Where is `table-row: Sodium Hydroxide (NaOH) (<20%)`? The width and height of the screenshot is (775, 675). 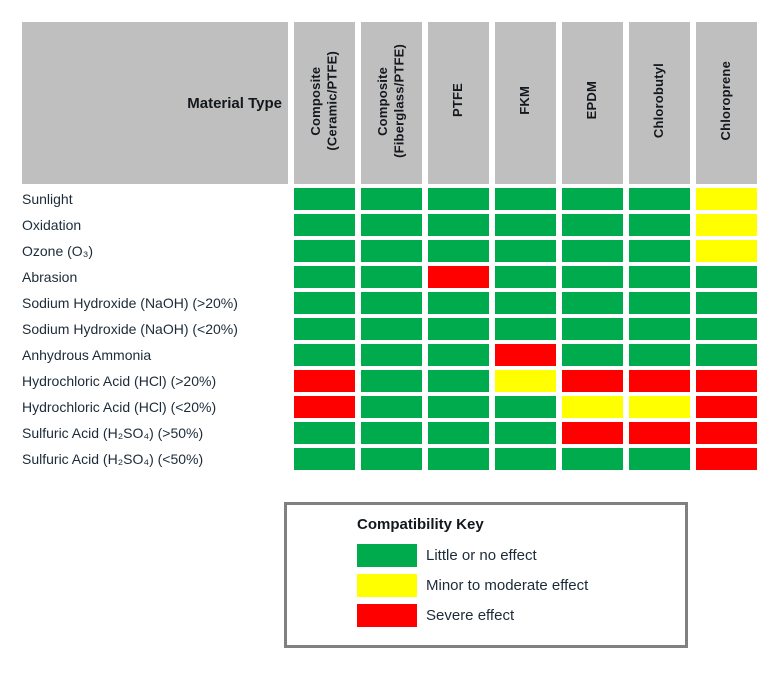
table-row: Sodium Hydroxide (NaOH) (<20%) is located at coordinates (389, 329).